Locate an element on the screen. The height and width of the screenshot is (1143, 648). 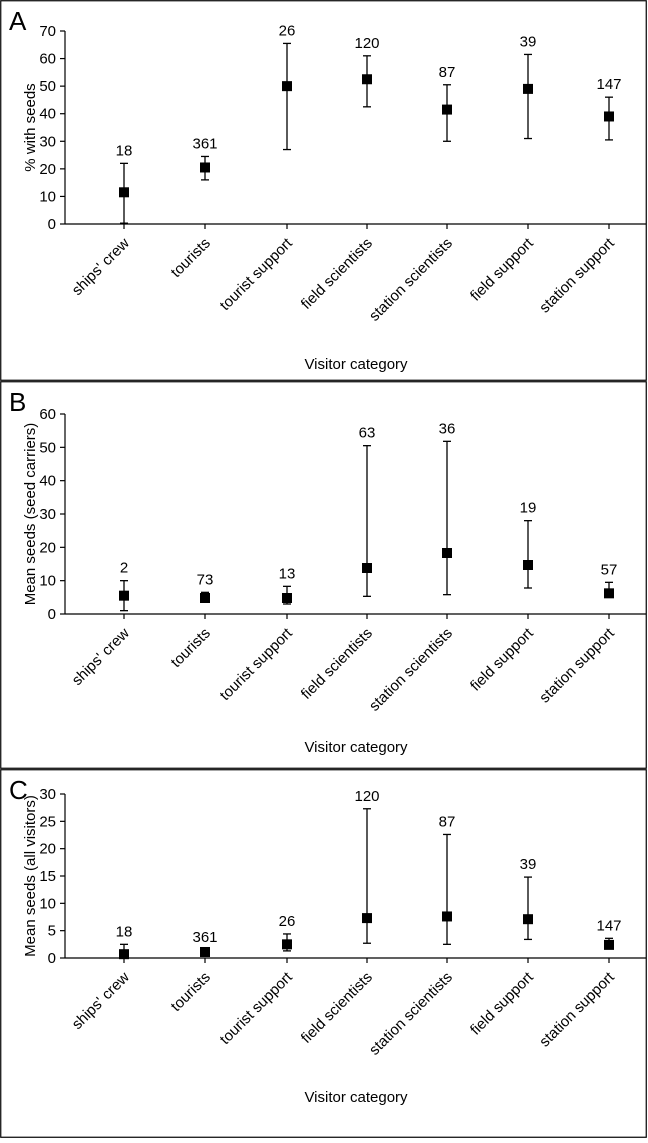
panel-label: A is located at coordinates (18, 21).